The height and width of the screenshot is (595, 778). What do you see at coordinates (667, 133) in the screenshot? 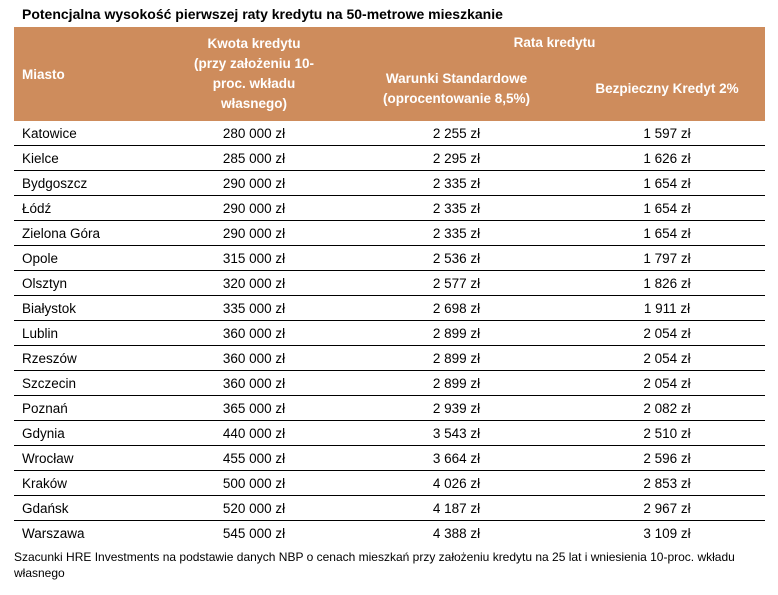
I see `cell-safe-credit-installment: 1 597 zł` at bounding box center [667, 133].